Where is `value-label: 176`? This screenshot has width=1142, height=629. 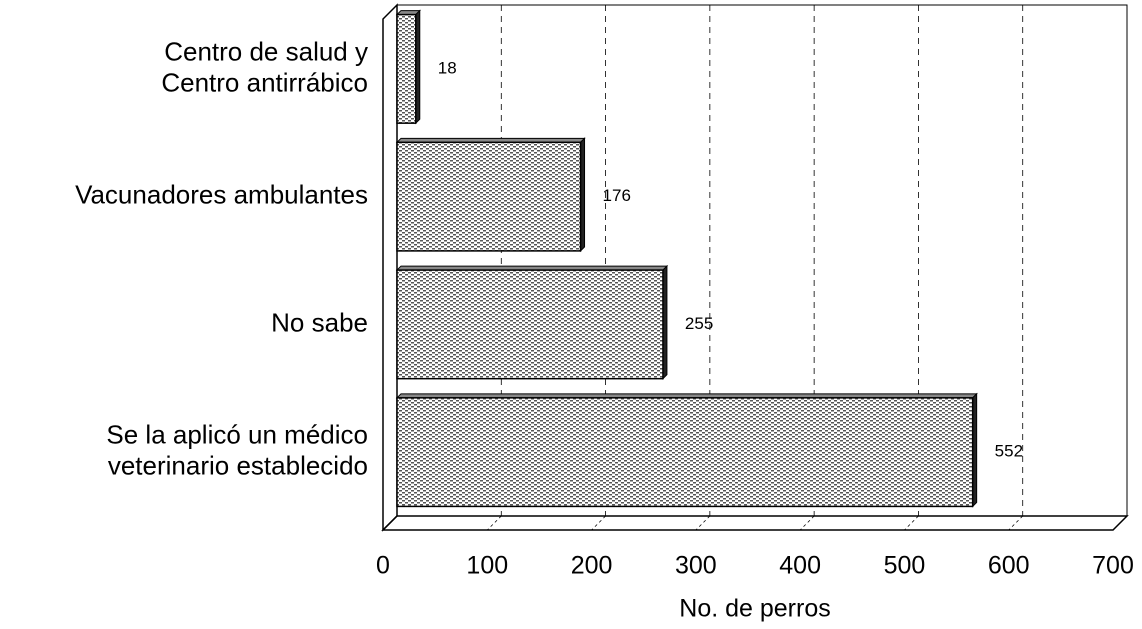
value-label: 176 is located at coordinates (617, 195).